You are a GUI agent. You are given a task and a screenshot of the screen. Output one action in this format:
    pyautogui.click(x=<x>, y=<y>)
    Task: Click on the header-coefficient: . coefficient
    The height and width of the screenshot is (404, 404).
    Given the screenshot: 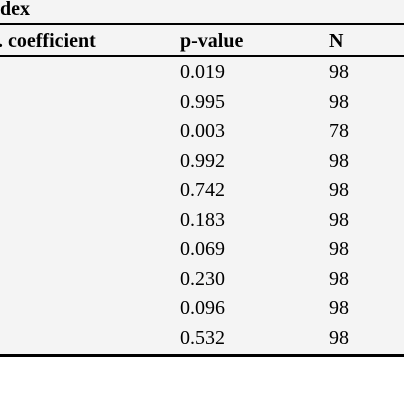 What is the action you would take?
    pyautogui.click(x=48, y=41)
    